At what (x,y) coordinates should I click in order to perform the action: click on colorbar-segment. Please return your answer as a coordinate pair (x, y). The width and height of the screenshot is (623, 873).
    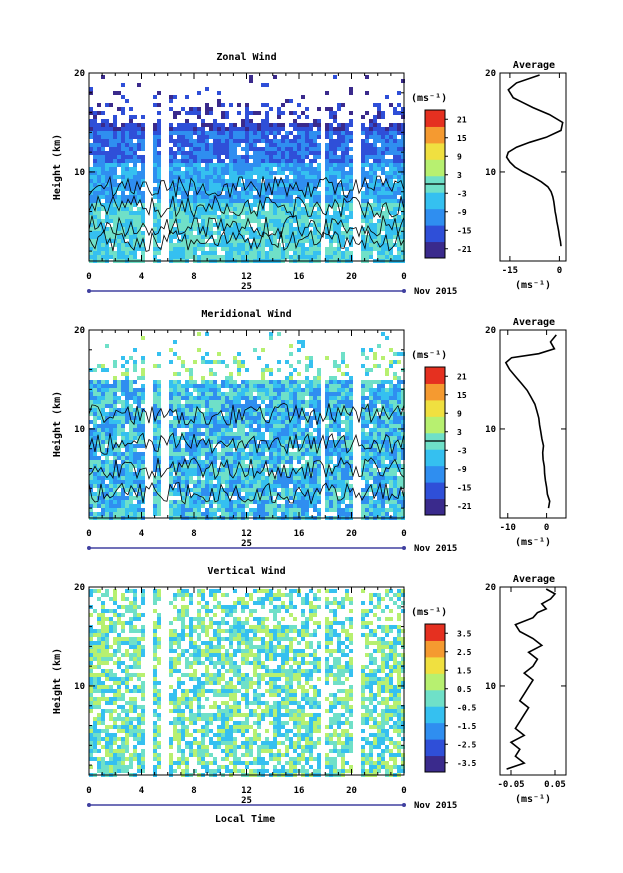
    Looking at the image, I should click on (435, 217).